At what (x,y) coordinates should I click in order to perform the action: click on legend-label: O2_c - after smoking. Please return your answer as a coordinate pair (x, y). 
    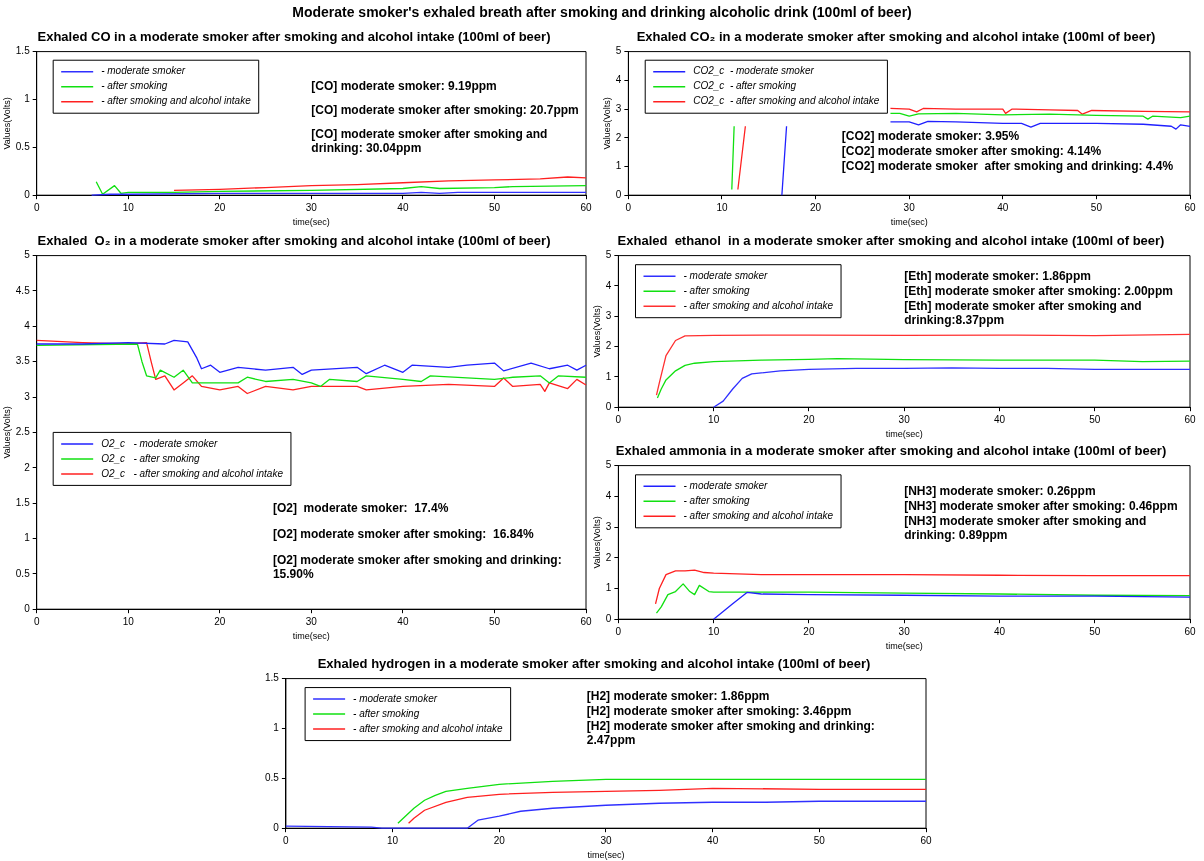
    Looking at the image, I should click on (150, 458).